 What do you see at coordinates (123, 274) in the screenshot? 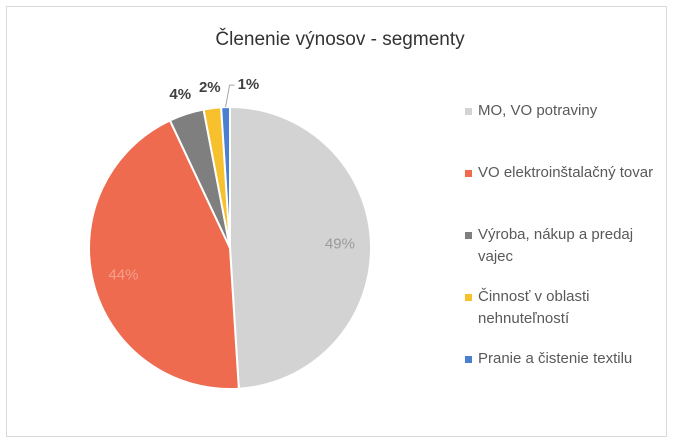
I see `data-label: 44%` at bounding box center [123, 274].